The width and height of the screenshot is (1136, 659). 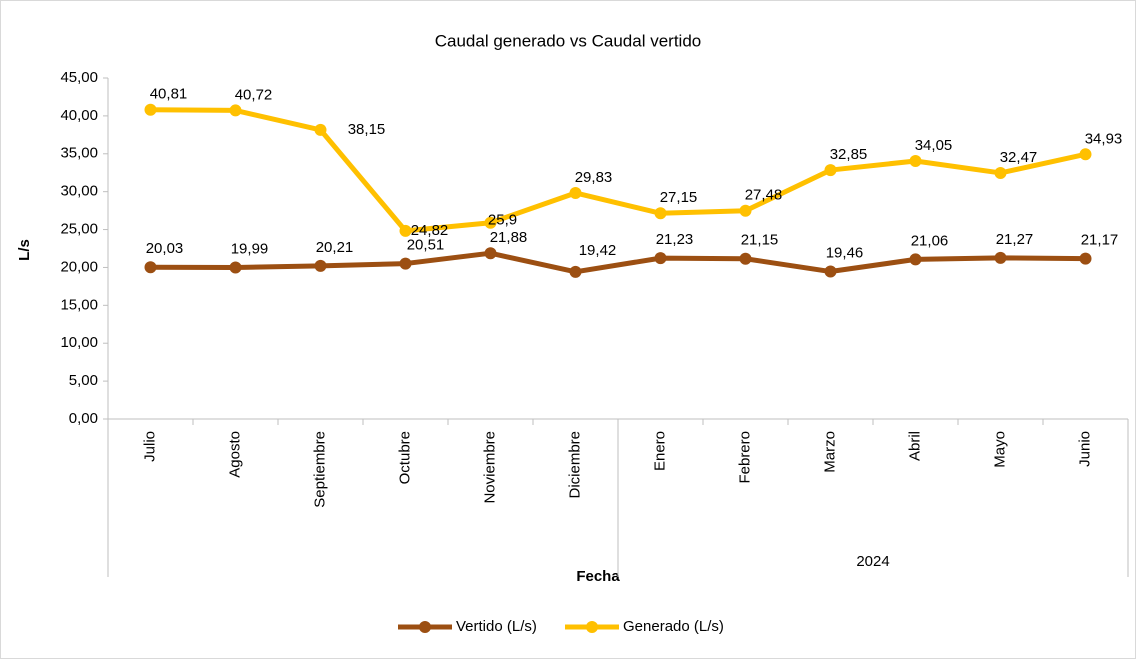 What do you see at coordinates (79, 266) in the screenshot?
I see `y-tick-label: 20,00` at bounding box center [79, 266].